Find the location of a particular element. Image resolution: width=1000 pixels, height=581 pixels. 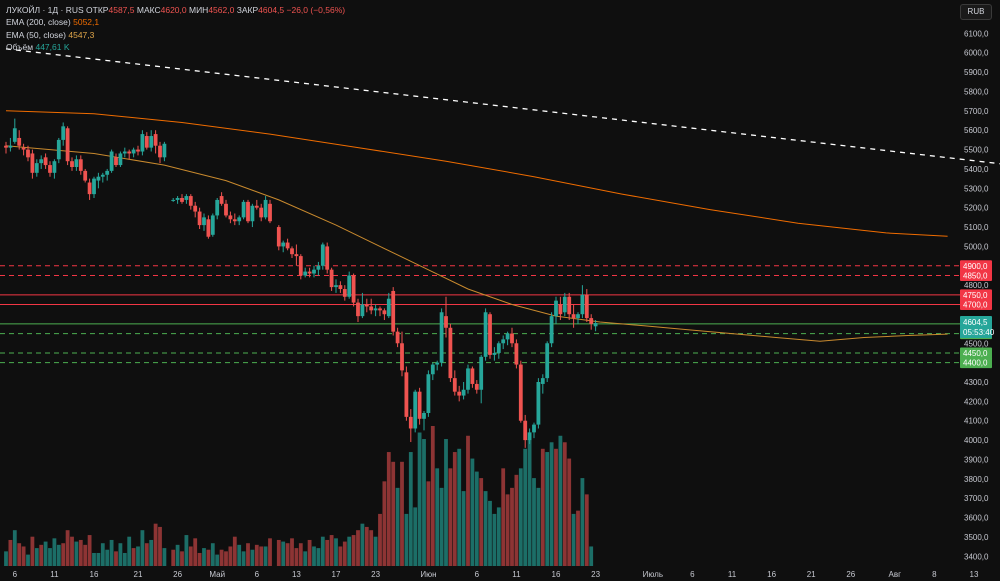

close-value: 4604,5 is located at coordinates (271, 10).